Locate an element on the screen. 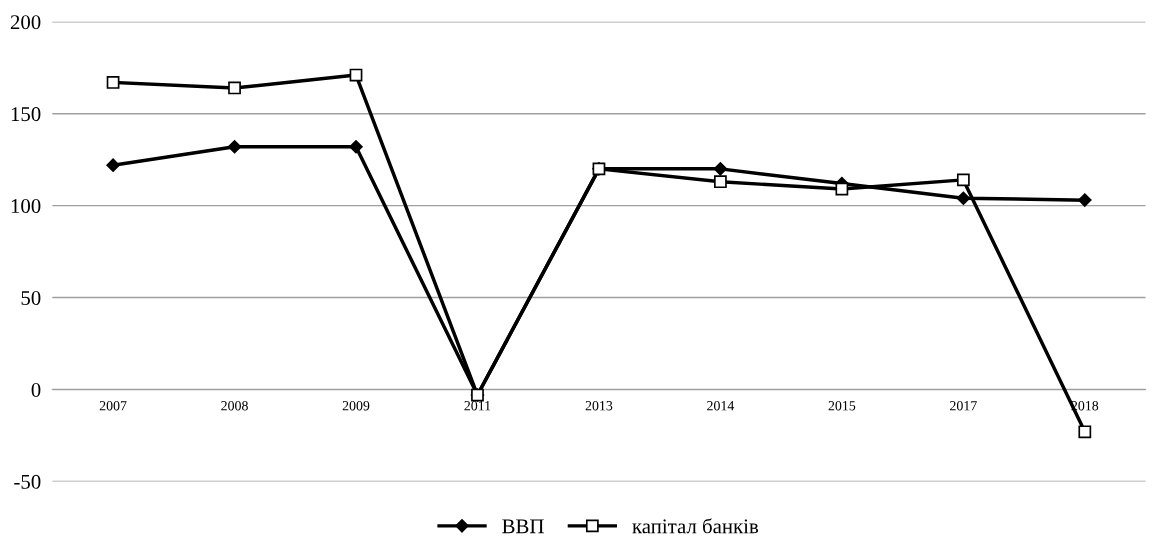 This screenshot has width=1163, height=544. x-tick-label: 2009 is located at coordinates (356, 406).